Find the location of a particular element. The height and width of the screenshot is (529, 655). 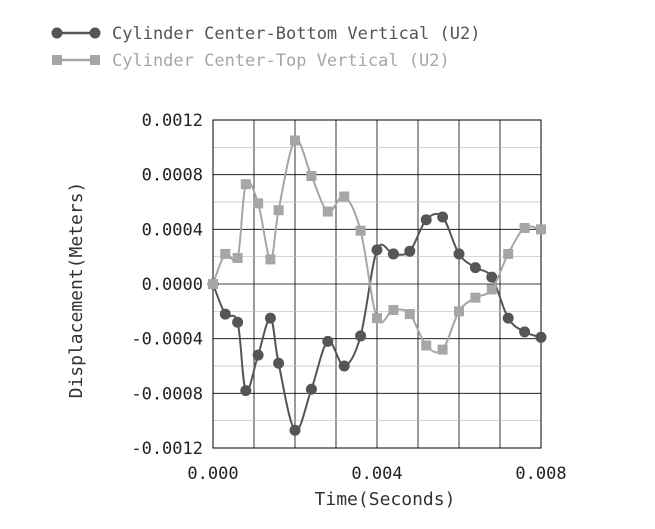

legend-label: Cylinder Center-Bottom Vertical (U2) is located at coordinates (296, 34).